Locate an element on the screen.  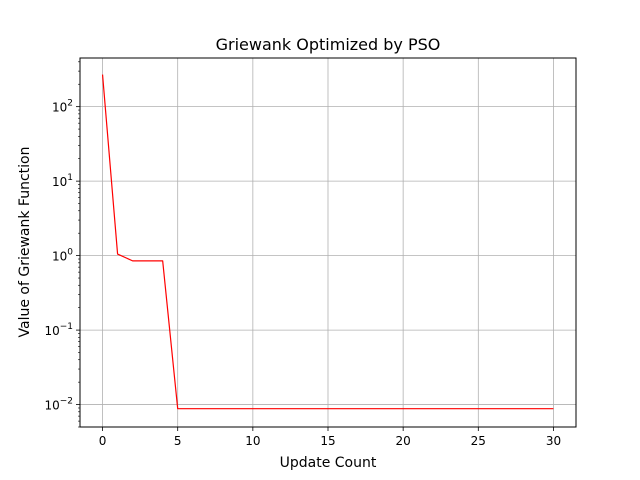
x-axis-ticks: 0 5 10 15 20 25 30 is located at coordinates (330, 437).